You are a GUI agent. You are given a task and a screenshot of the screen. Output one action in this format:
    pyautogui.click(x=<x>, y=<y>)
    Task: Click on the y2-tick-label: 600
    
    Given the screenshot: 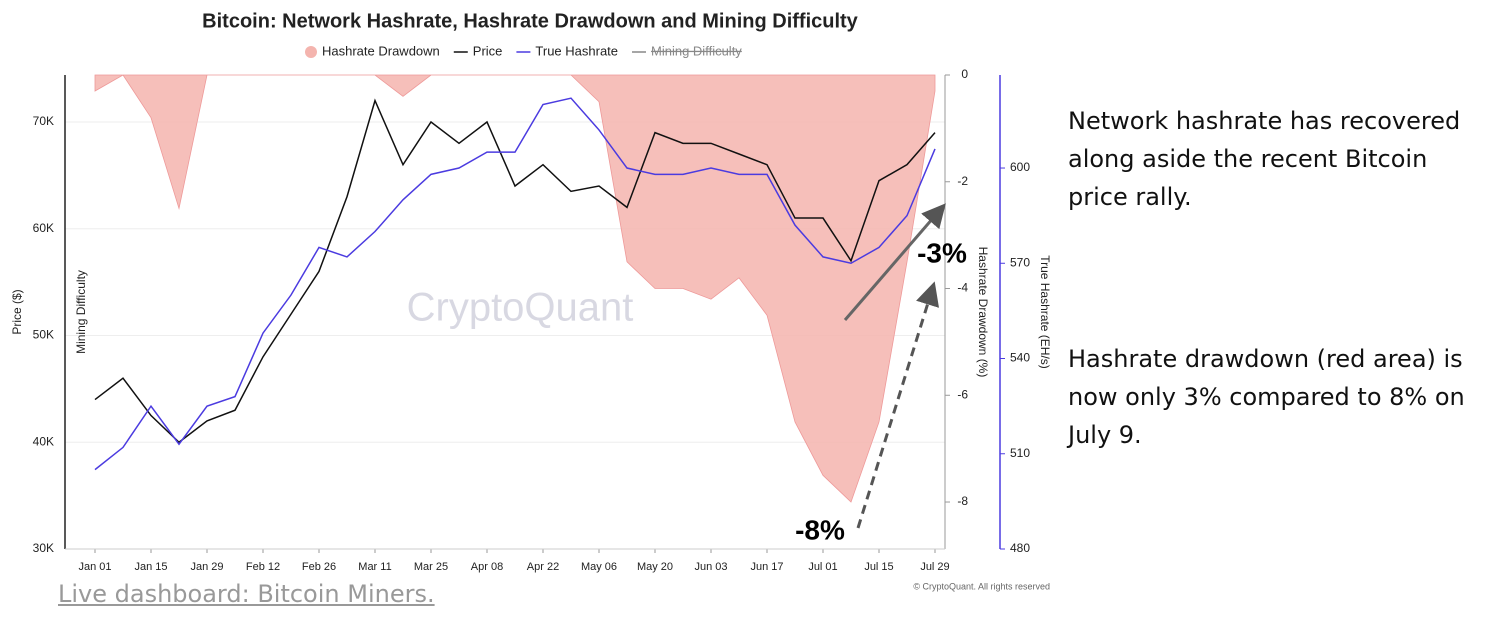 What is the action you would take?
    pyautogui.click(x=1020, y=167)
    